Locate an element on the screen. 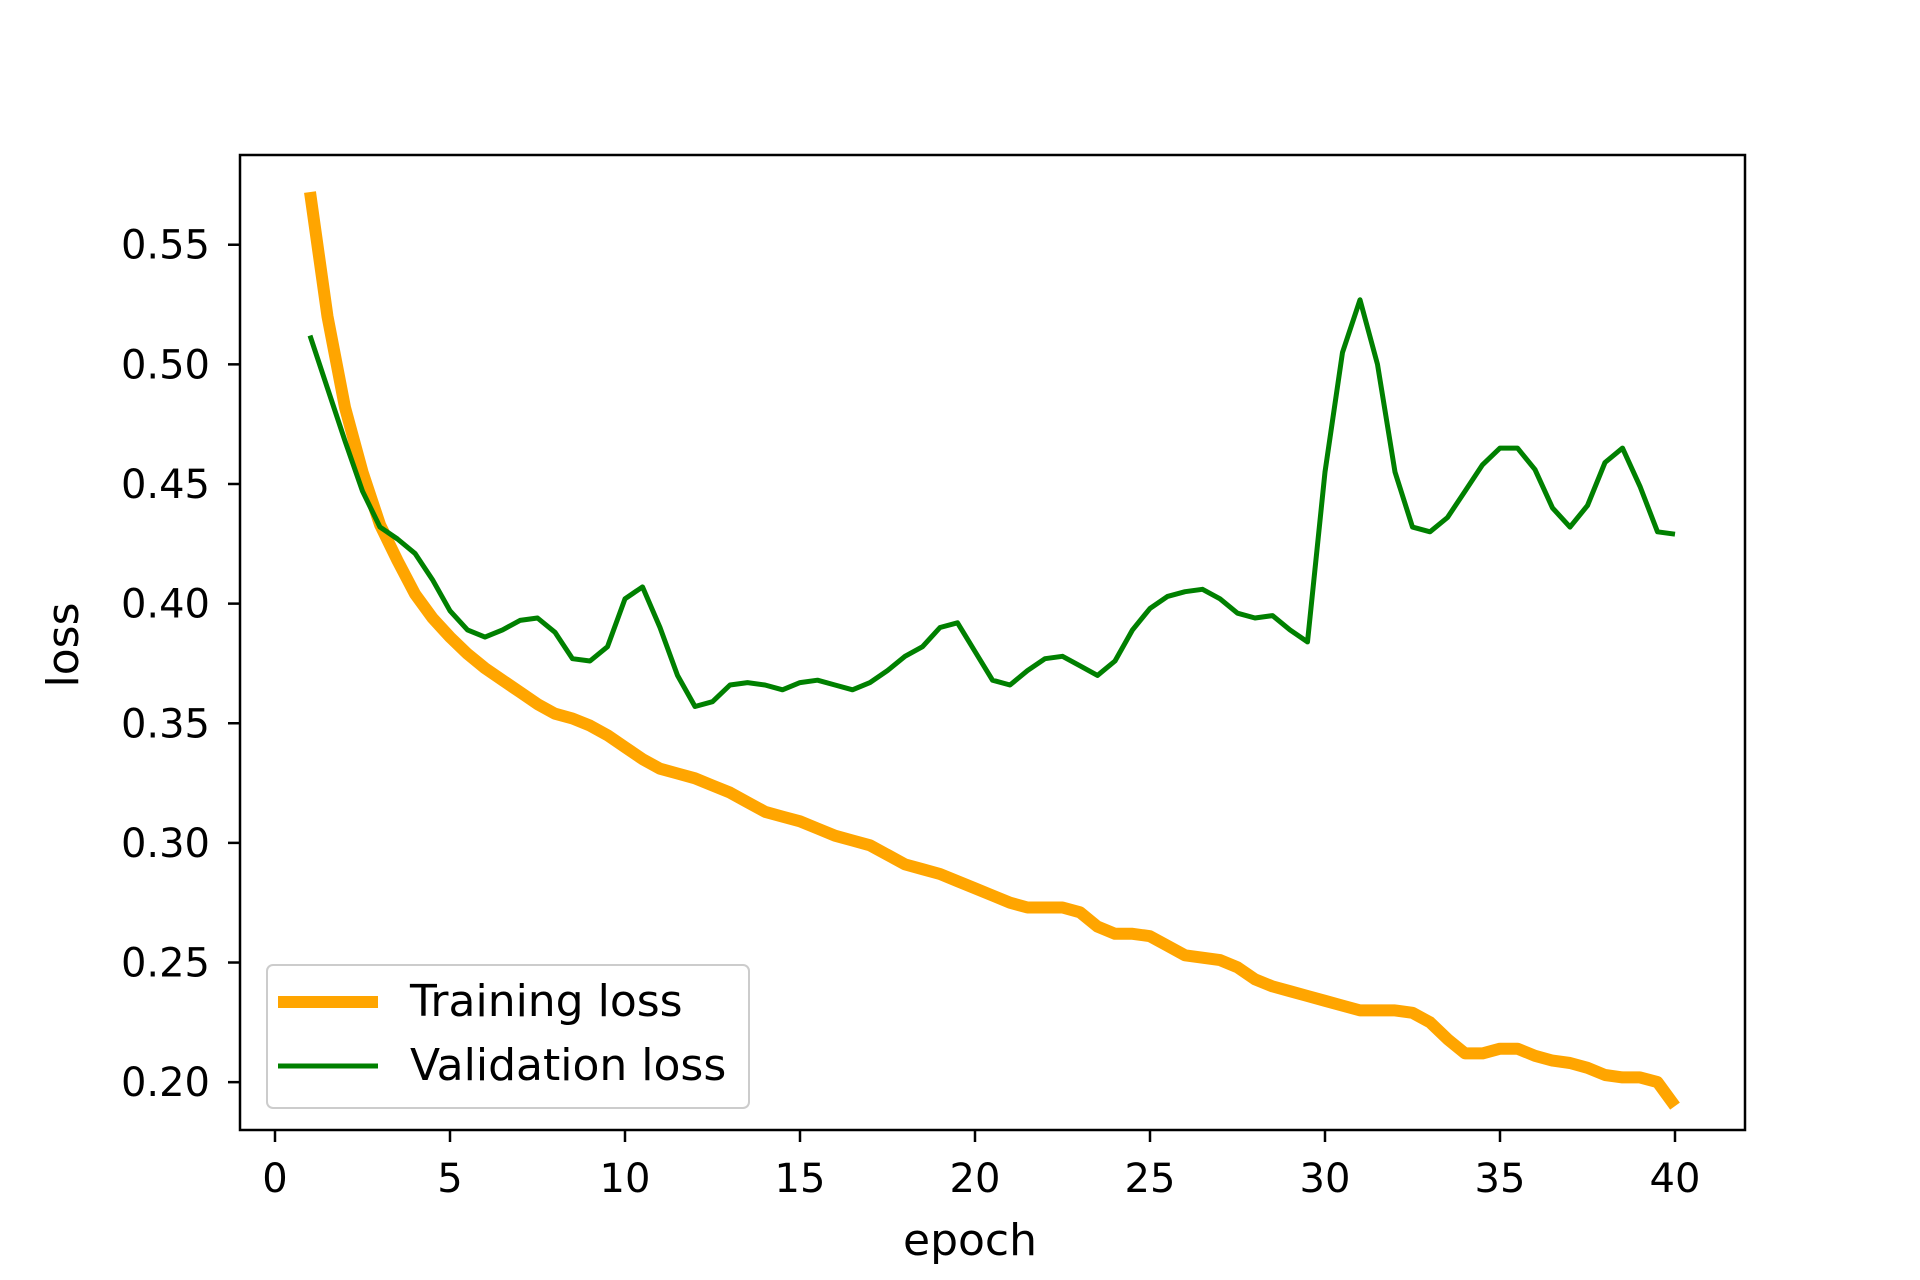  x-axis-label: epoch is located at coordinates (970, 1240).